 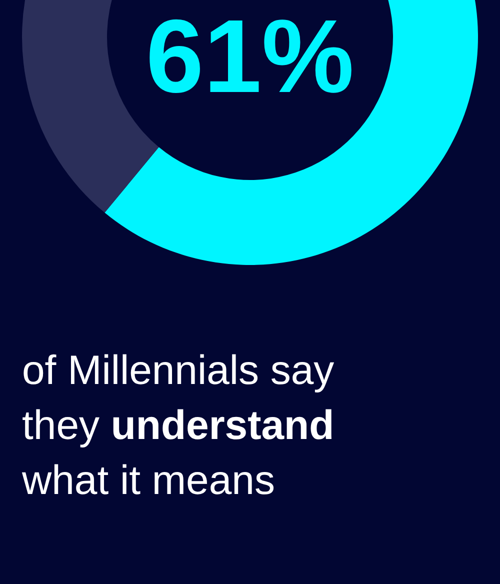 What do you see at coordinates (178, 370) in the screenshot?
I see `text: of Millennials say` at bounding box center [178, 370].